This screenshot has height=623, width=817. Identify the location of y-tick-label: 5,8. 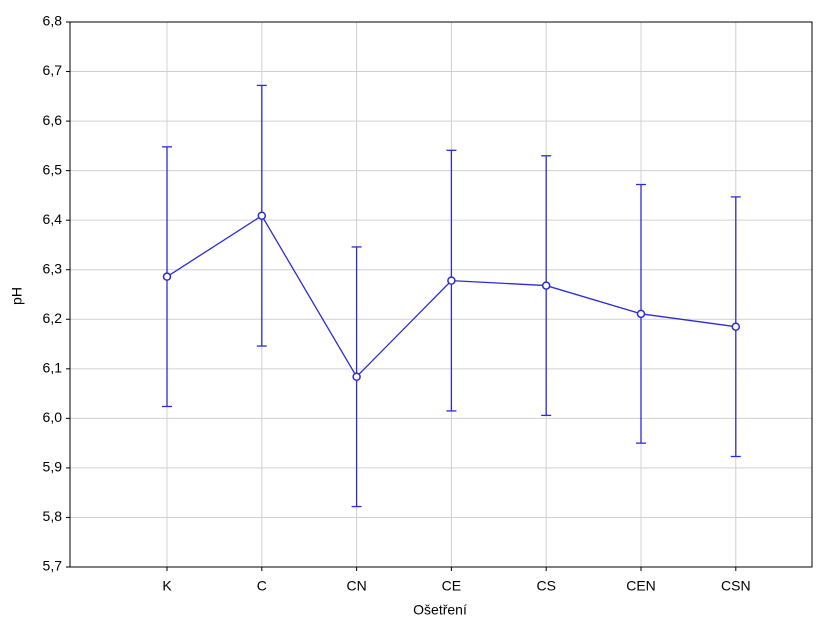
(53, 516).